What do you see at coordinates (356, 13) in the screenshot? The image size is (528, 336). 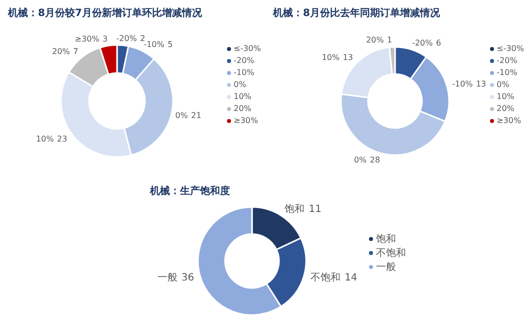 I see `chart-title: 机械：8月份比去年同期订单增减情况` at bounding box center [356, 13].